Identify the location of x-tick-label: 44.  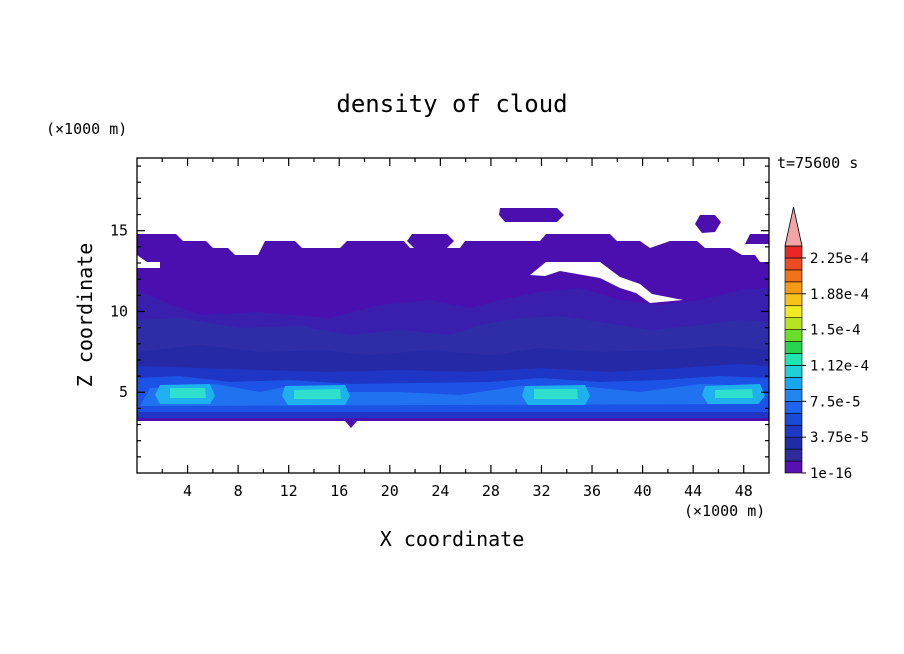
(693, 491).